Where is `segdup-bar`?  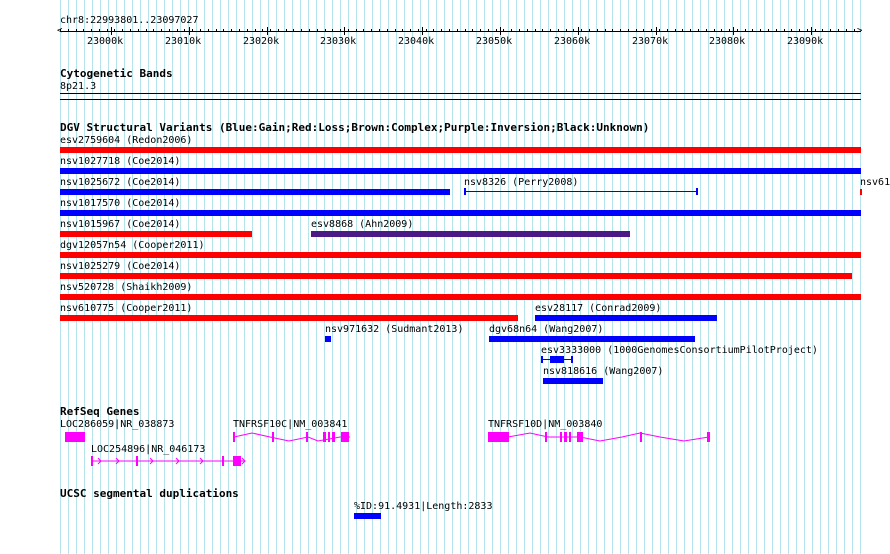 segdup-bar is located at coordinates (367, 516).